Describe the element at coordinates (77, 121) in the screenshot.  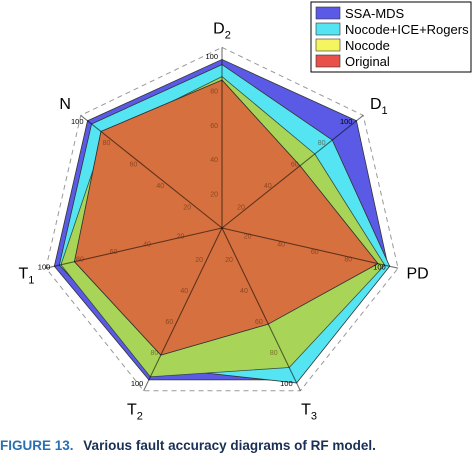
I see `tick-label-axis6-100: 100` at that location.